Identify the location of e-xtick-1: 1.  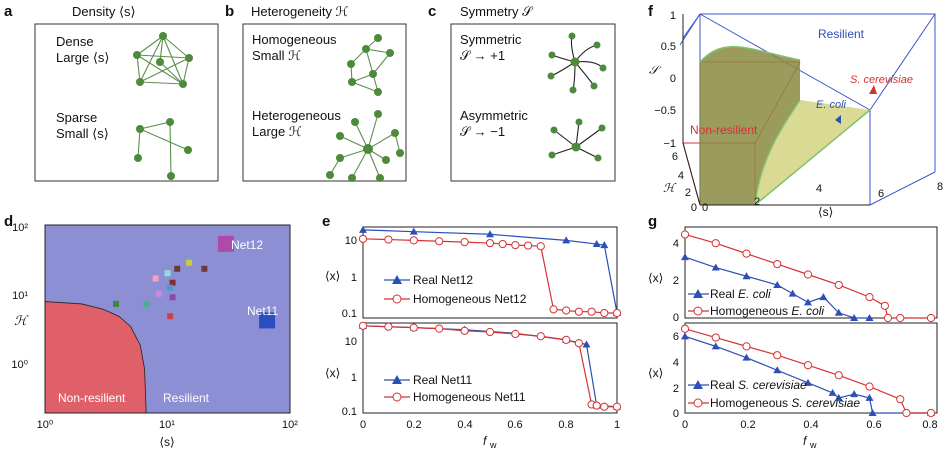
(617, 425).